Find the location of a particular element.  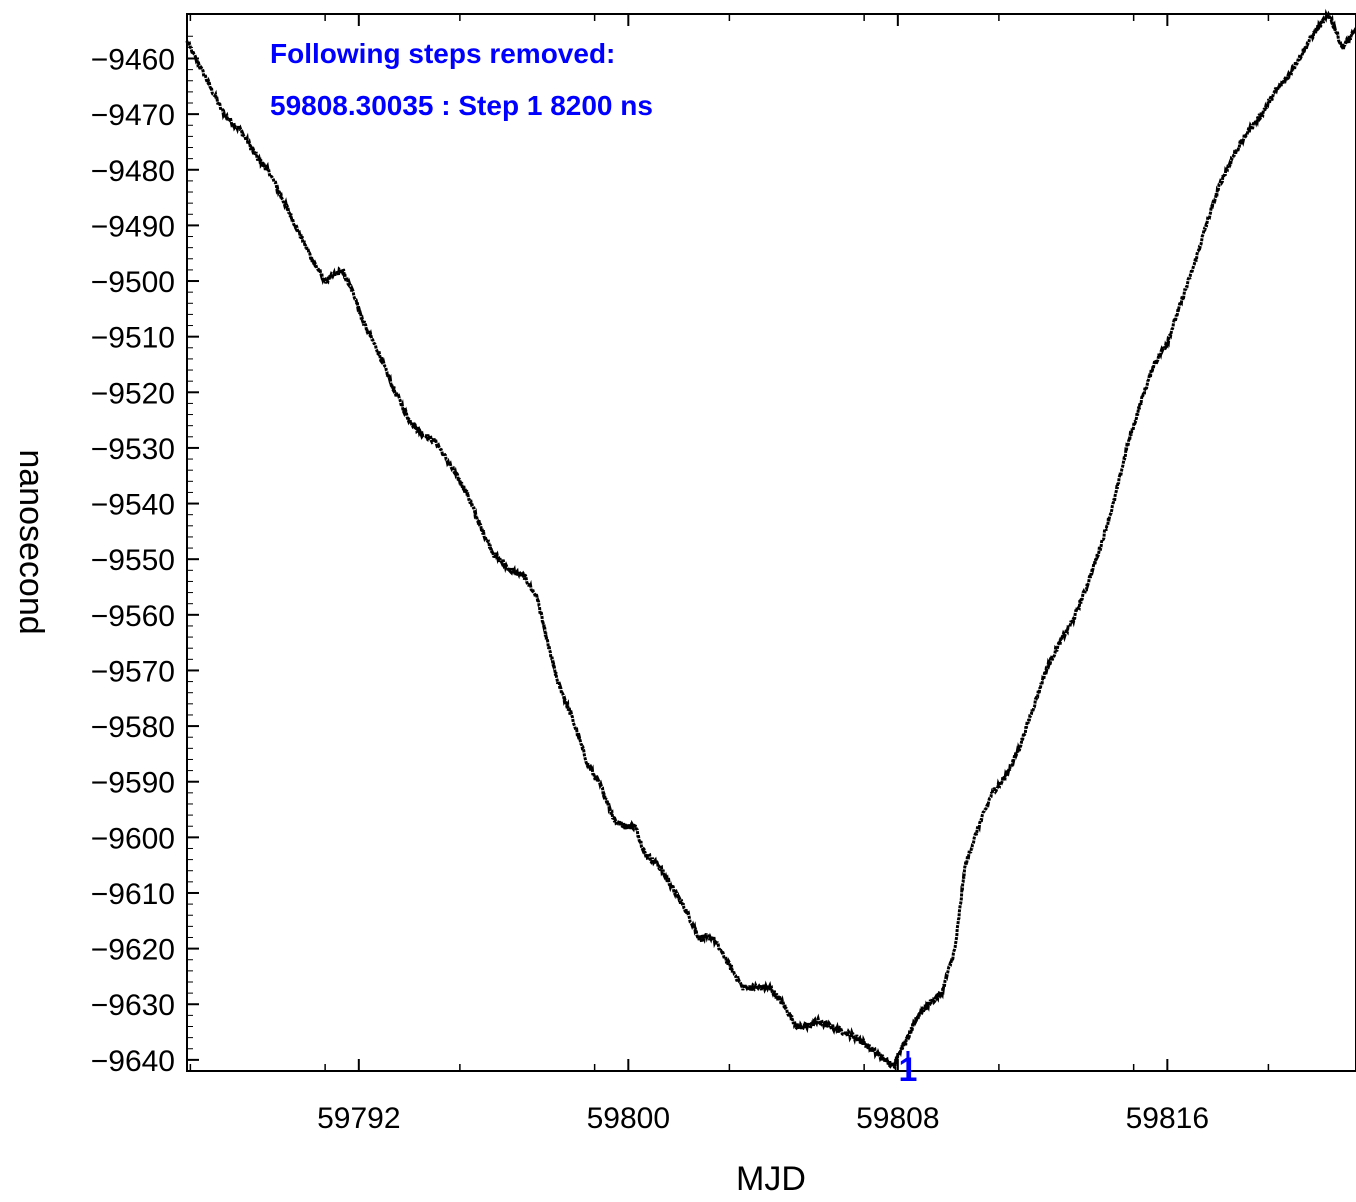

y-tick-label: −9550 is located at coordinates (133, 560).